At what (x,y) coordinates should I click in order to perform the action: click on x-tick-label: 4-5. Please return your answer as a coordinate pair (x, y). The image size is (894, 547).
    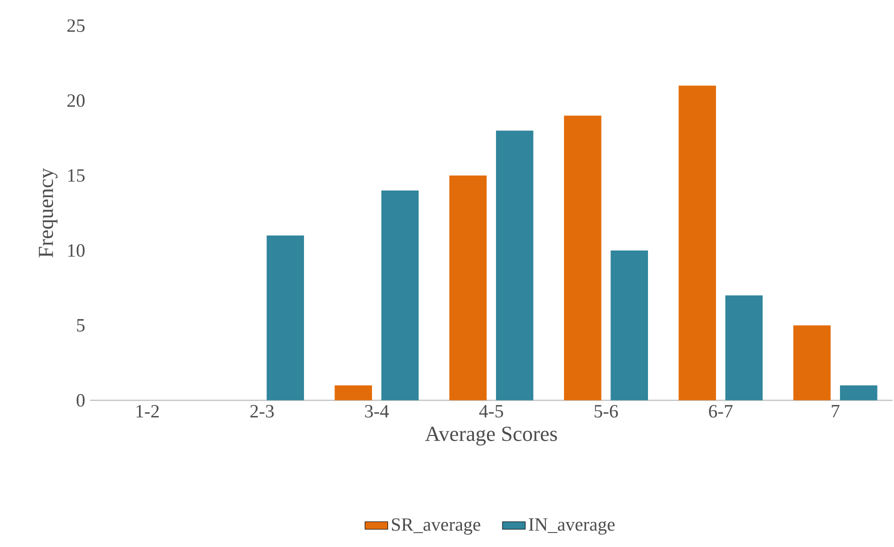
    Looking at the image, I should click on (491, 411).